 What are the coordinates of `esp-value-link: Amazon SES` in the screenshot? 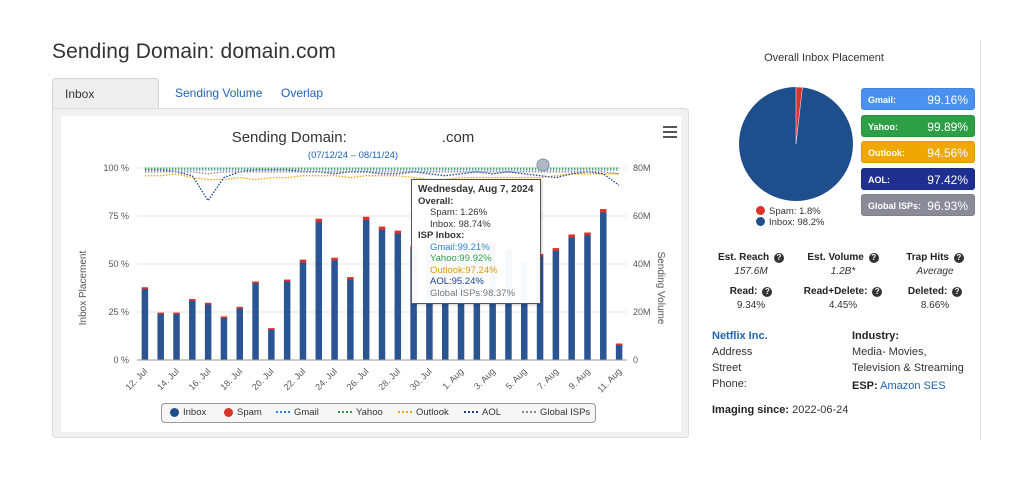 It's located at (913, 386).